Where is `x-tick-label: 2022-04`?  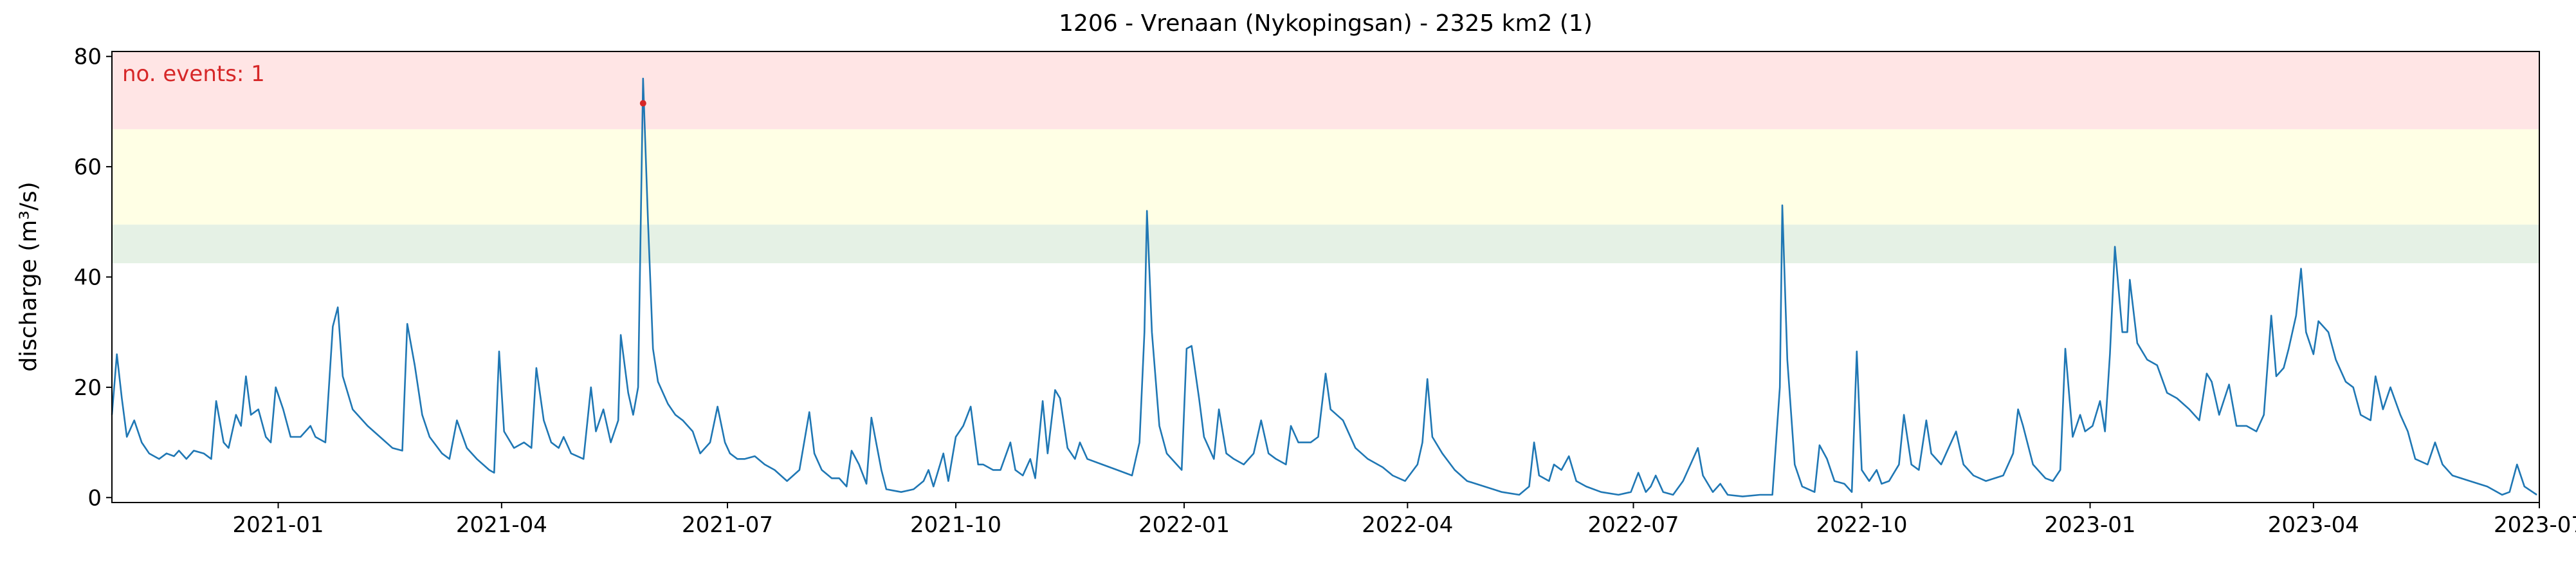
x-tick-label: 2022-04 is located at coordinates (1407, 525).